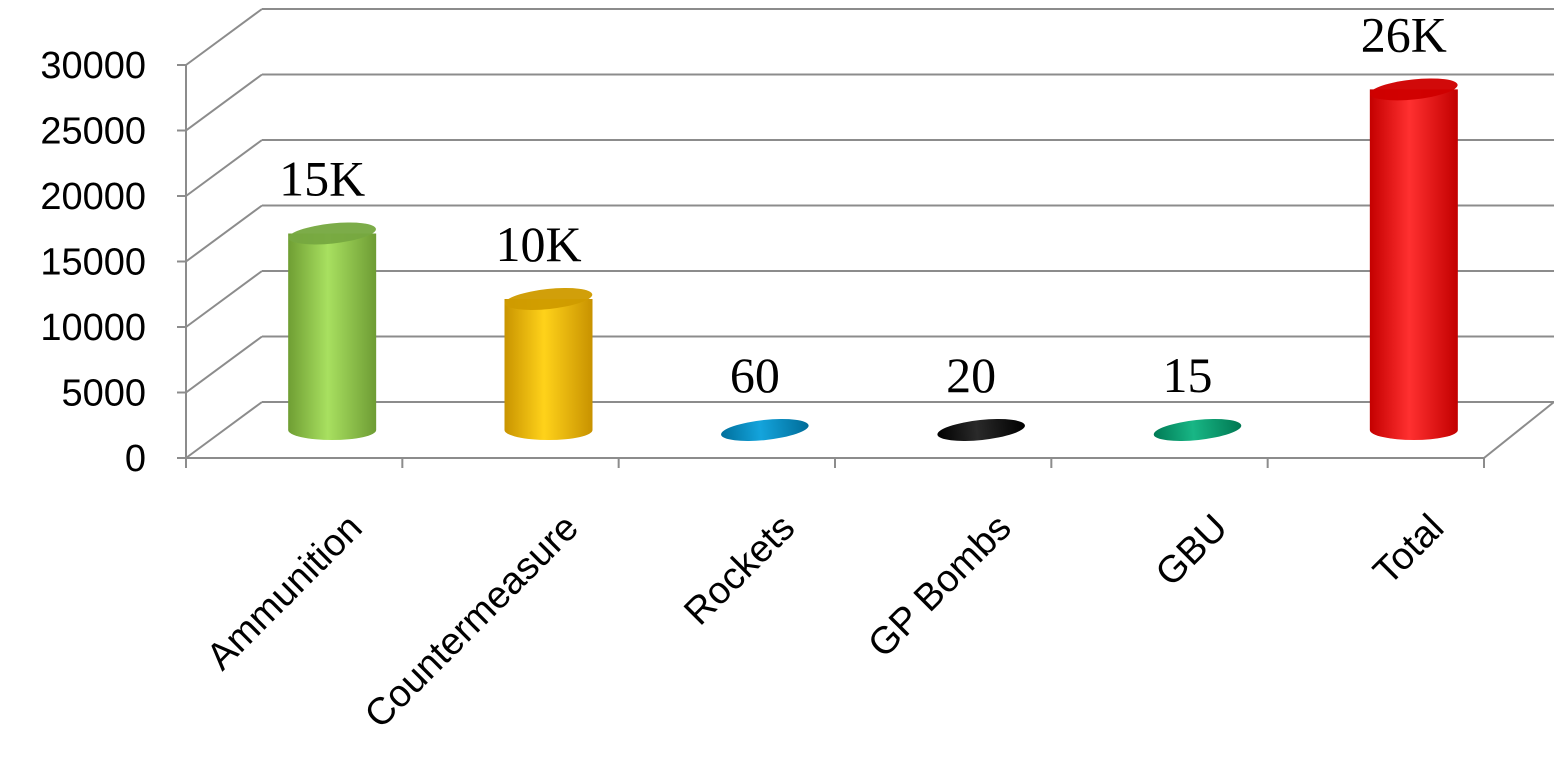 The width and height of the screenshot is (1554, 766). I want to click on x-tick-label: Total, so click(1409, 550).